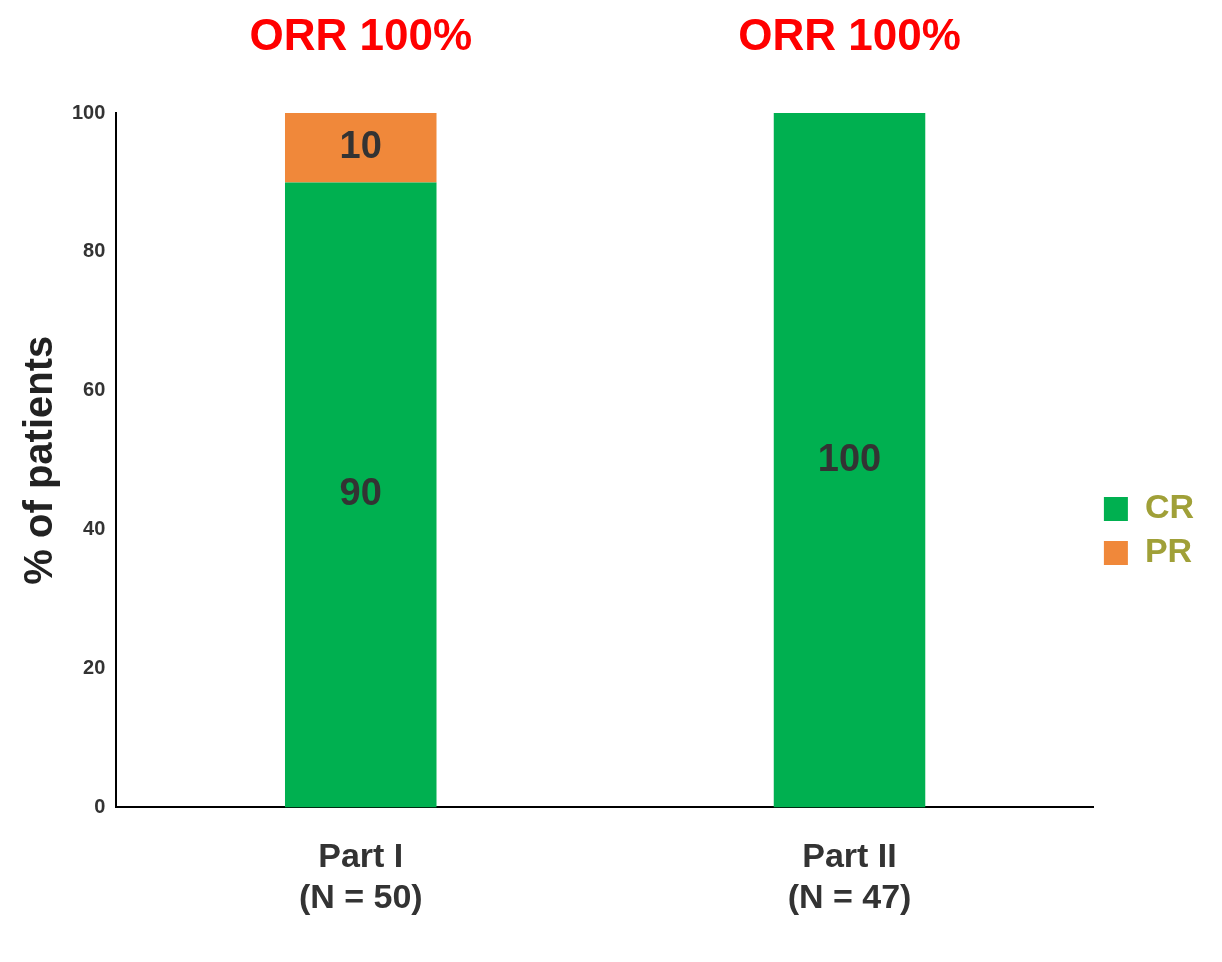  Describe the element at coordinates (1168, 550) in the screenshot. I see `legend-label: PR` at that location.